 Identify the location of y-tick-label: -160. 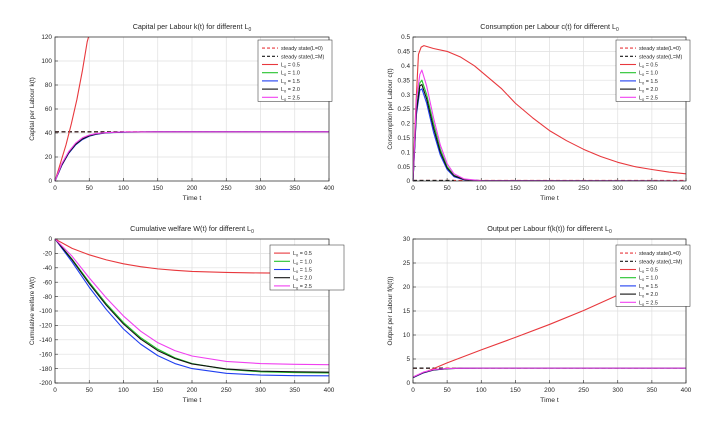
(45, 354).